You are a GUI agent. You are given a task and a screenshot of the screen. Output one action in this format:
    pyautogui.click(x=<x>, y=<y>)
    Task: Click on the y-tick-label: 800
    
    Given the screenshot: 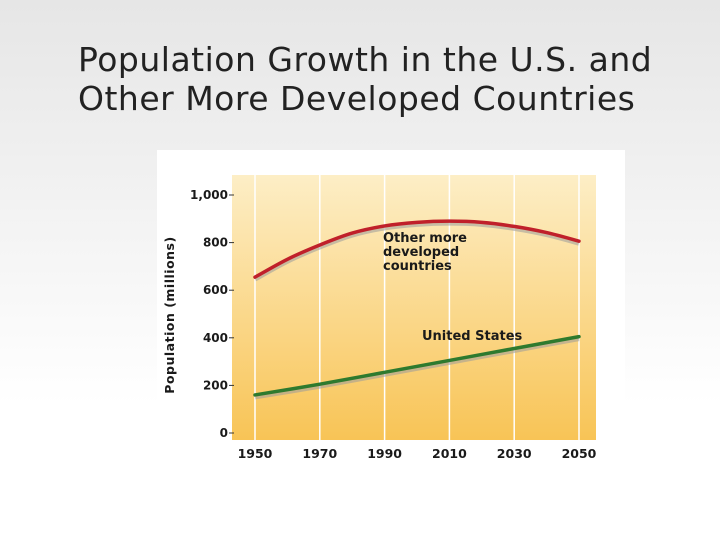 What is the action you would take?
    pyautogui.click(x=215, y=243)
    